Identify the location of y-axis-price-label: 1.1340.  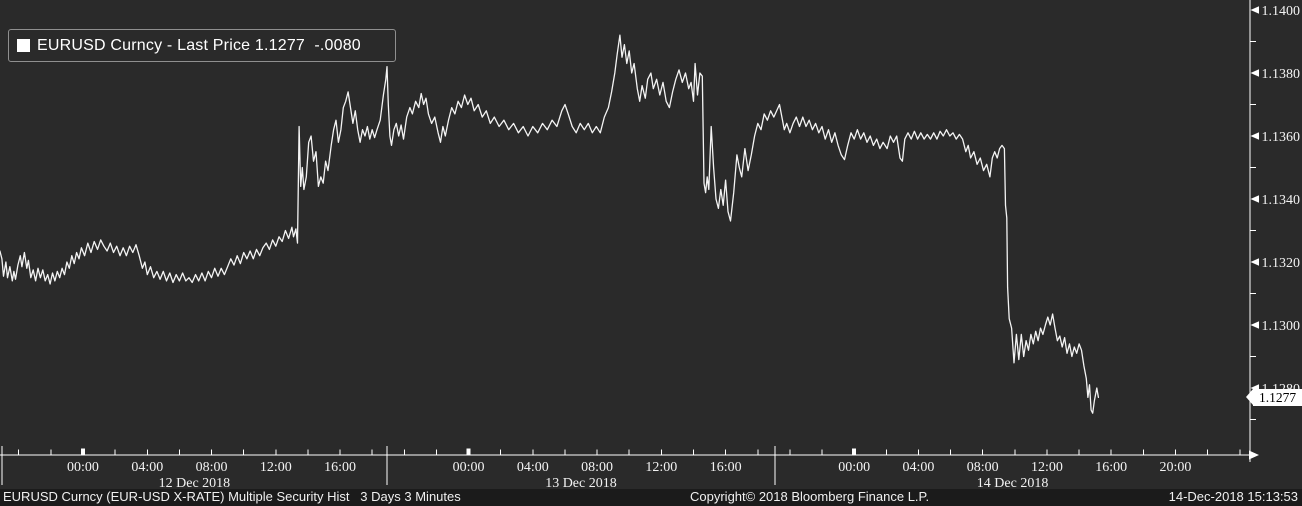
(1281, 200).